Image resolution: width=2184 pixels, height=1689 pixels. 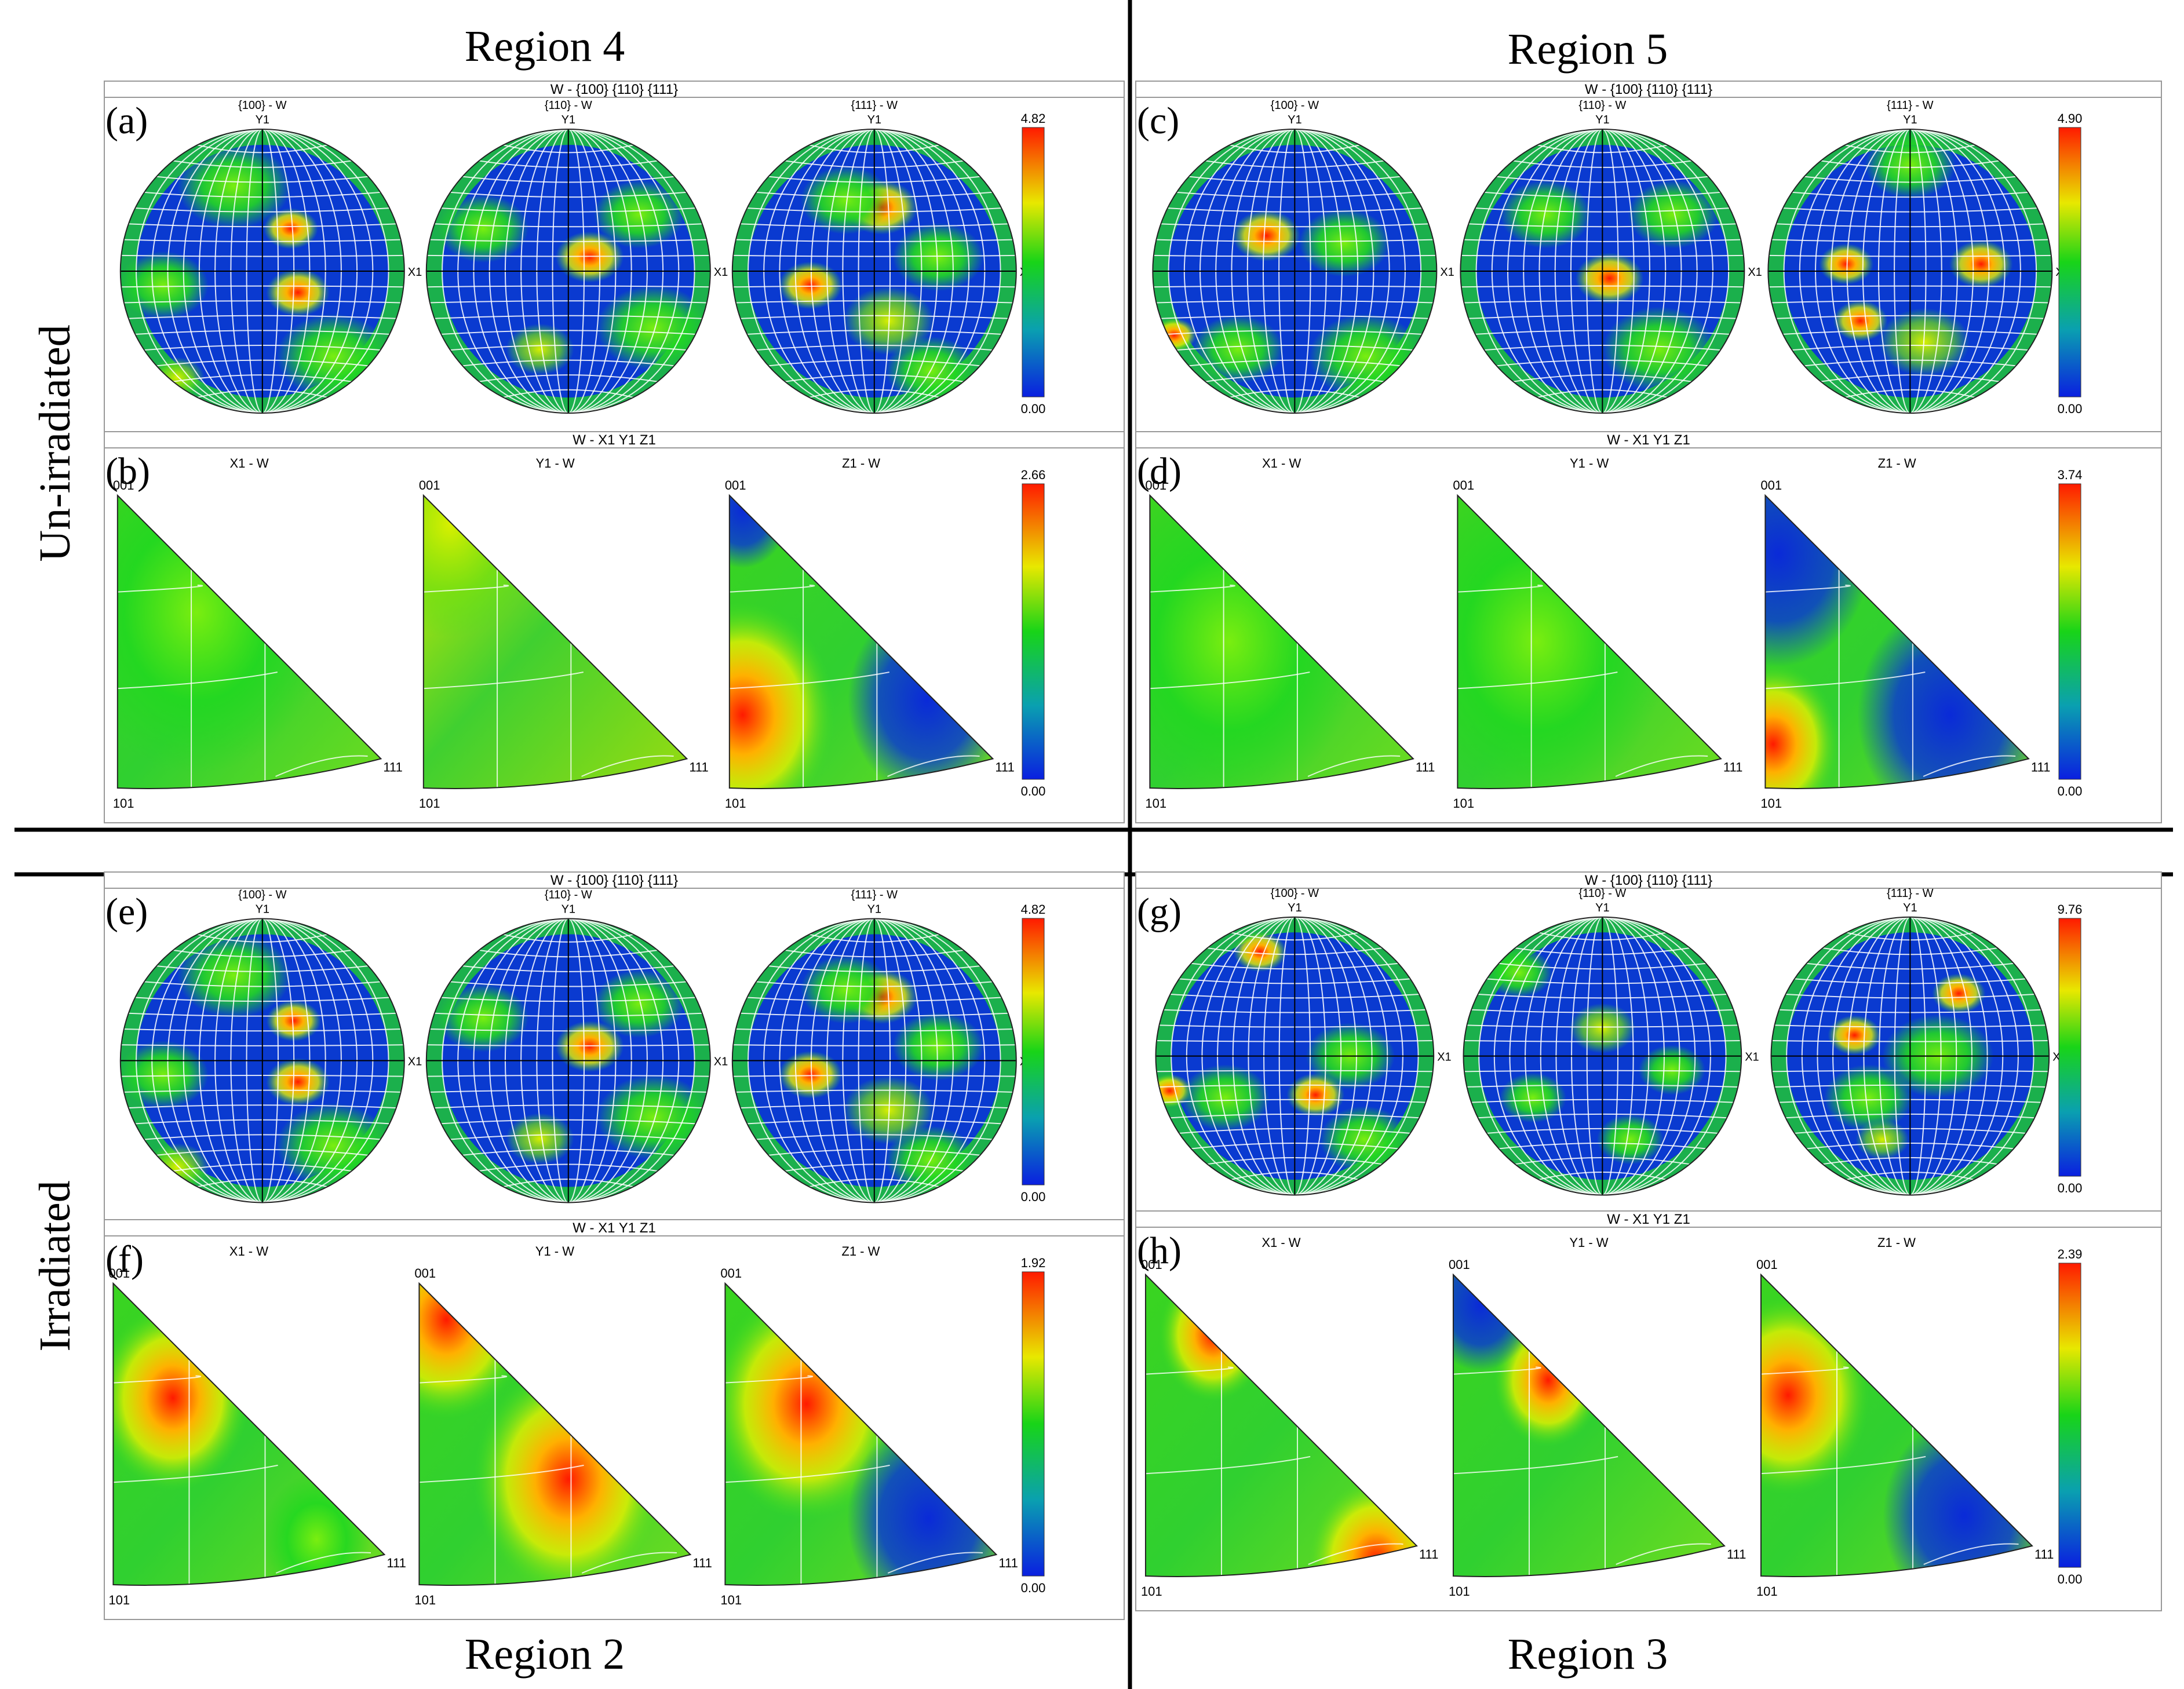 I want to click on pole-figure-title: {100} - W, so click(x=1295, y=105).